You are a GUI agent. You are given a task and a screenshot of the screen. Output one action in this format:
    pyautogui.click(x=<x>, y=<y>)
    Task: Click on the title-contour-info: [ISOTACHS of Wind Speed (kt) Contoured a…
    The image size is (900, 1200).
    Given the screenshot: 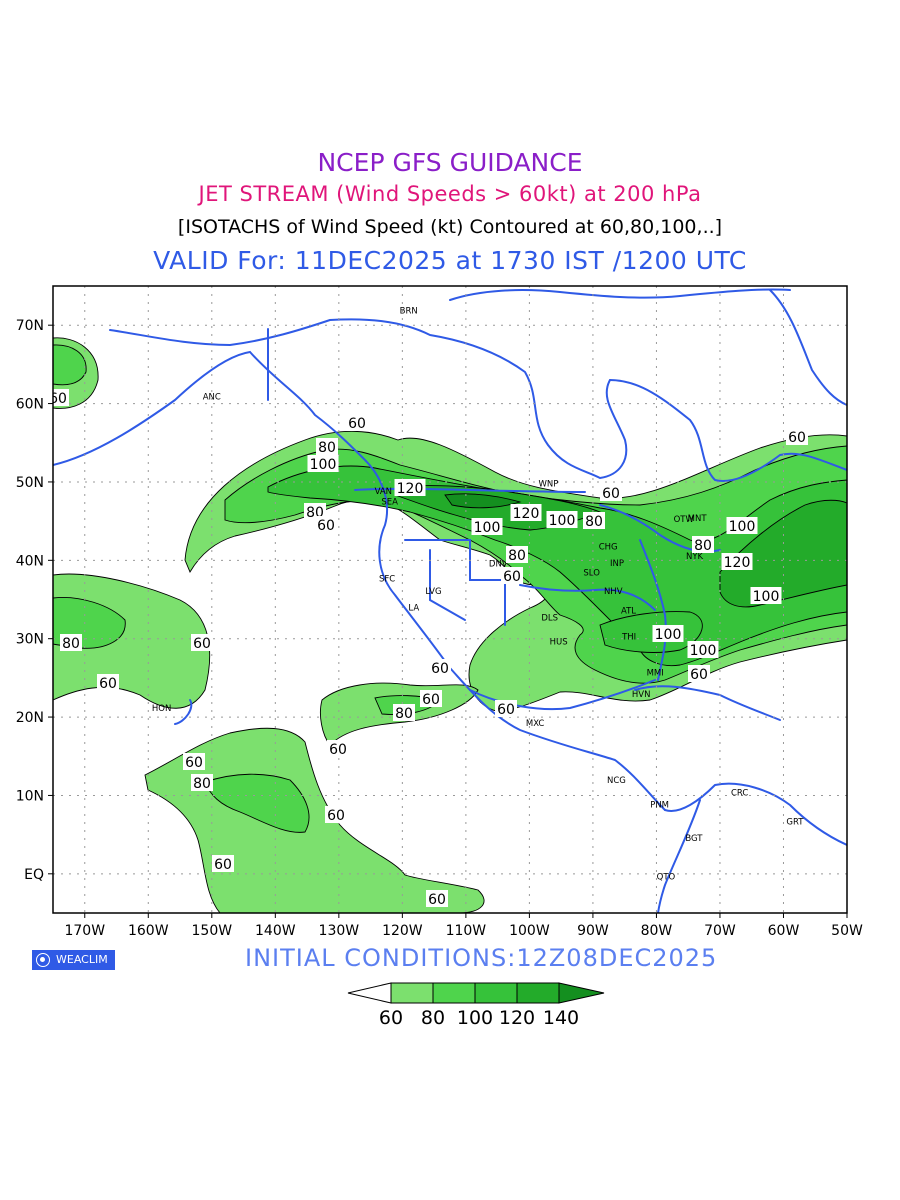 What is the action you would take?
    pyautogui.click(x=450, y=227)
    